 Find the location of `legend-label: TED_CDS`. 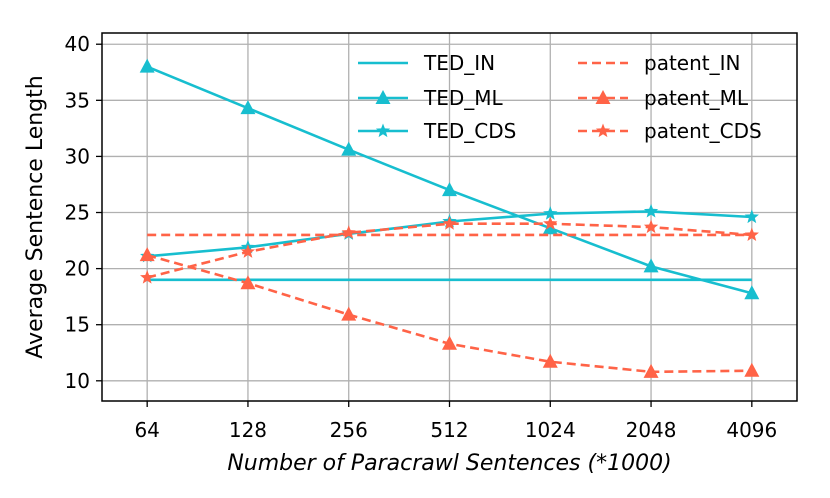

legend-label: TED_CDS is located at coordinates (469, 131).